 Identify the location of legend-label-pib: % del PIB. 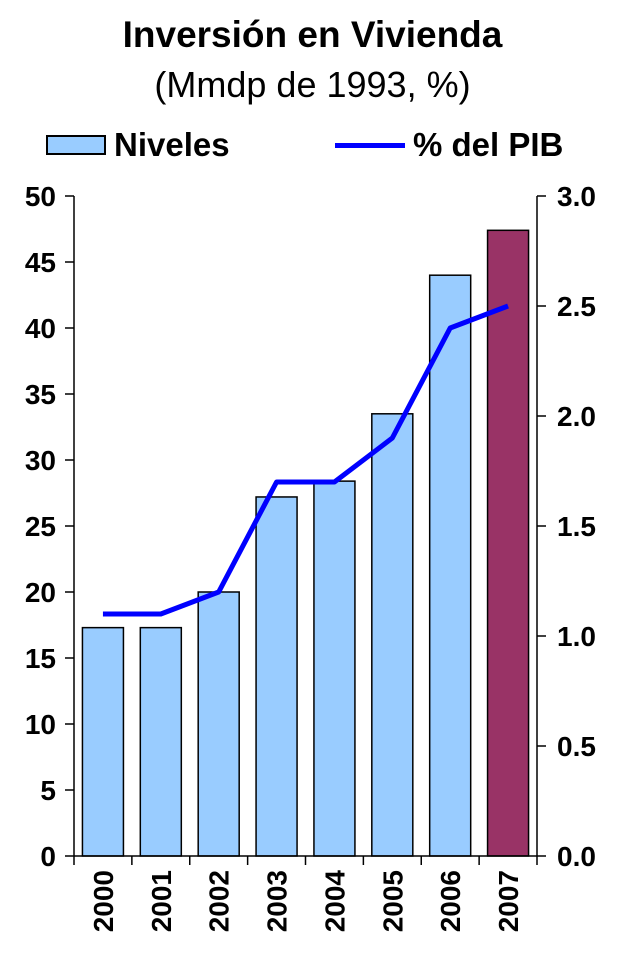
(488, 144).